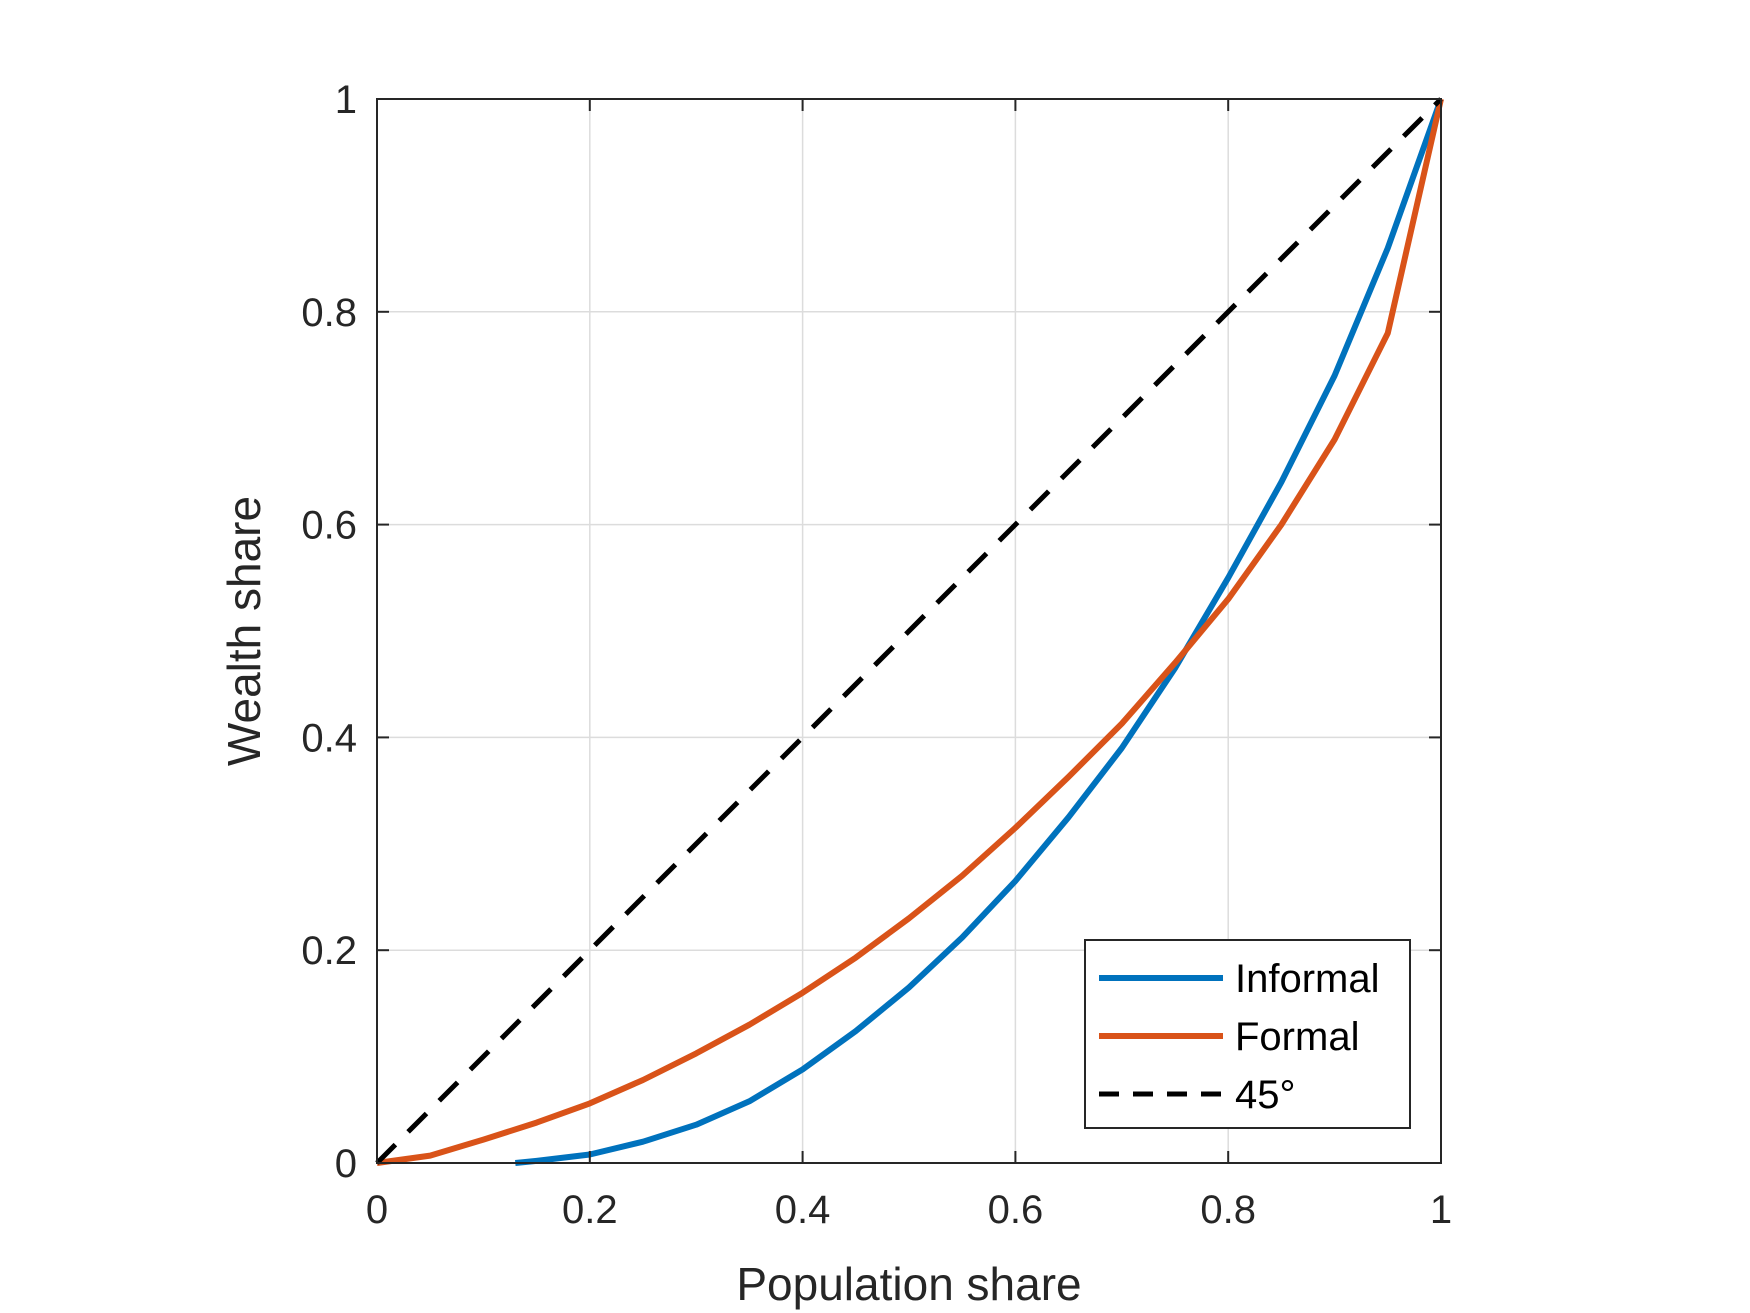 Image resolution: width=1750 pixels, height=1313 pixels. What do you see at coordinates (329, 526) in the screenshot?
I see `y-tick-label: 0.6` at bounding box center [329, 526].